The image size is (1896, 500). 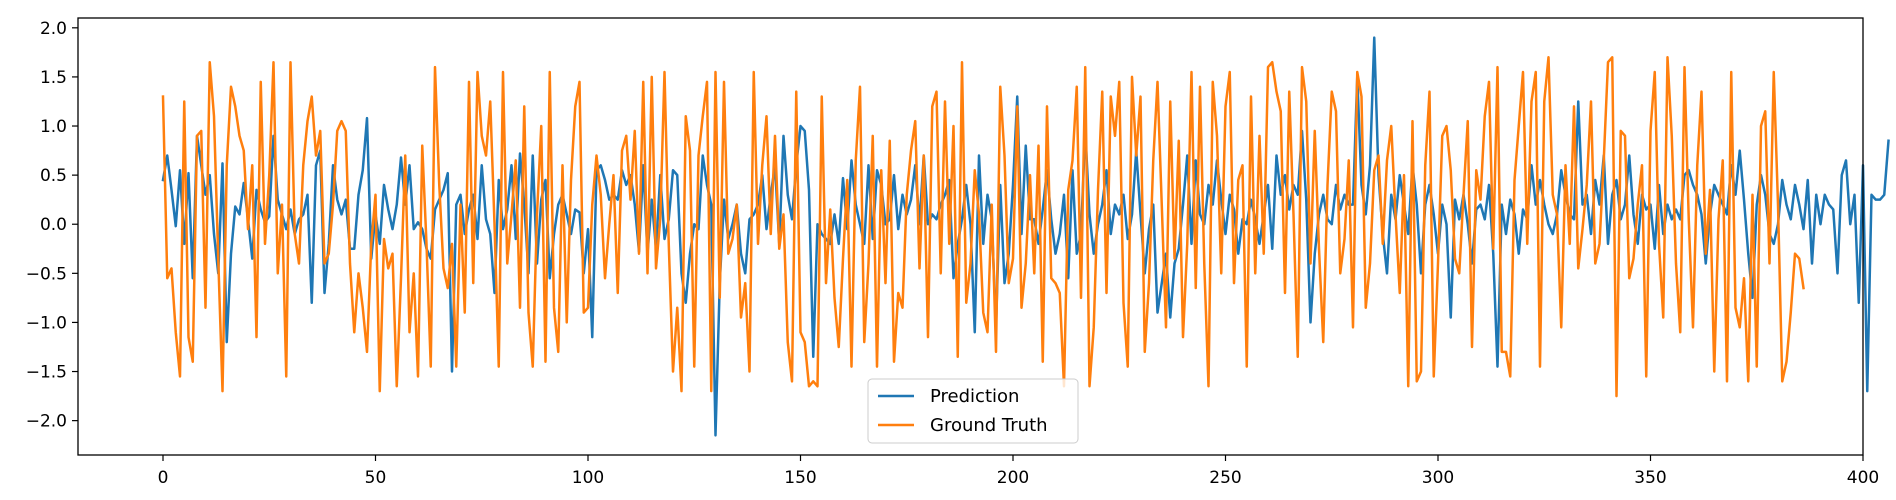 I want to click on y-tick-label: 0.5, so click(x=53, y=176).